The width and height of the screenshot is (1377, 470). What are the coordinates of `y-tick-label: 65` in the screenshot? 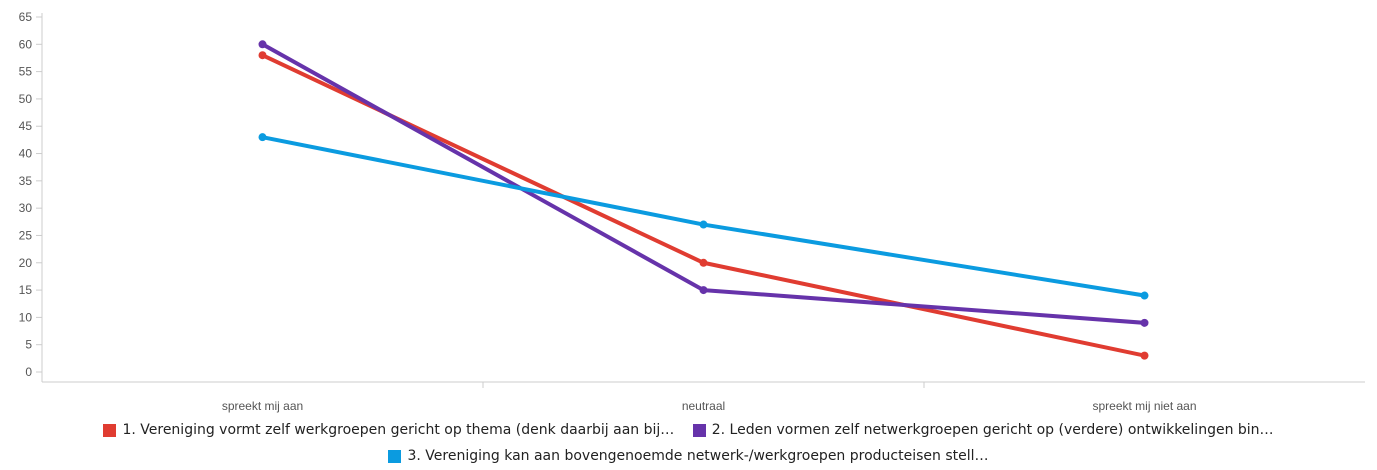 It's located at (26, 17).